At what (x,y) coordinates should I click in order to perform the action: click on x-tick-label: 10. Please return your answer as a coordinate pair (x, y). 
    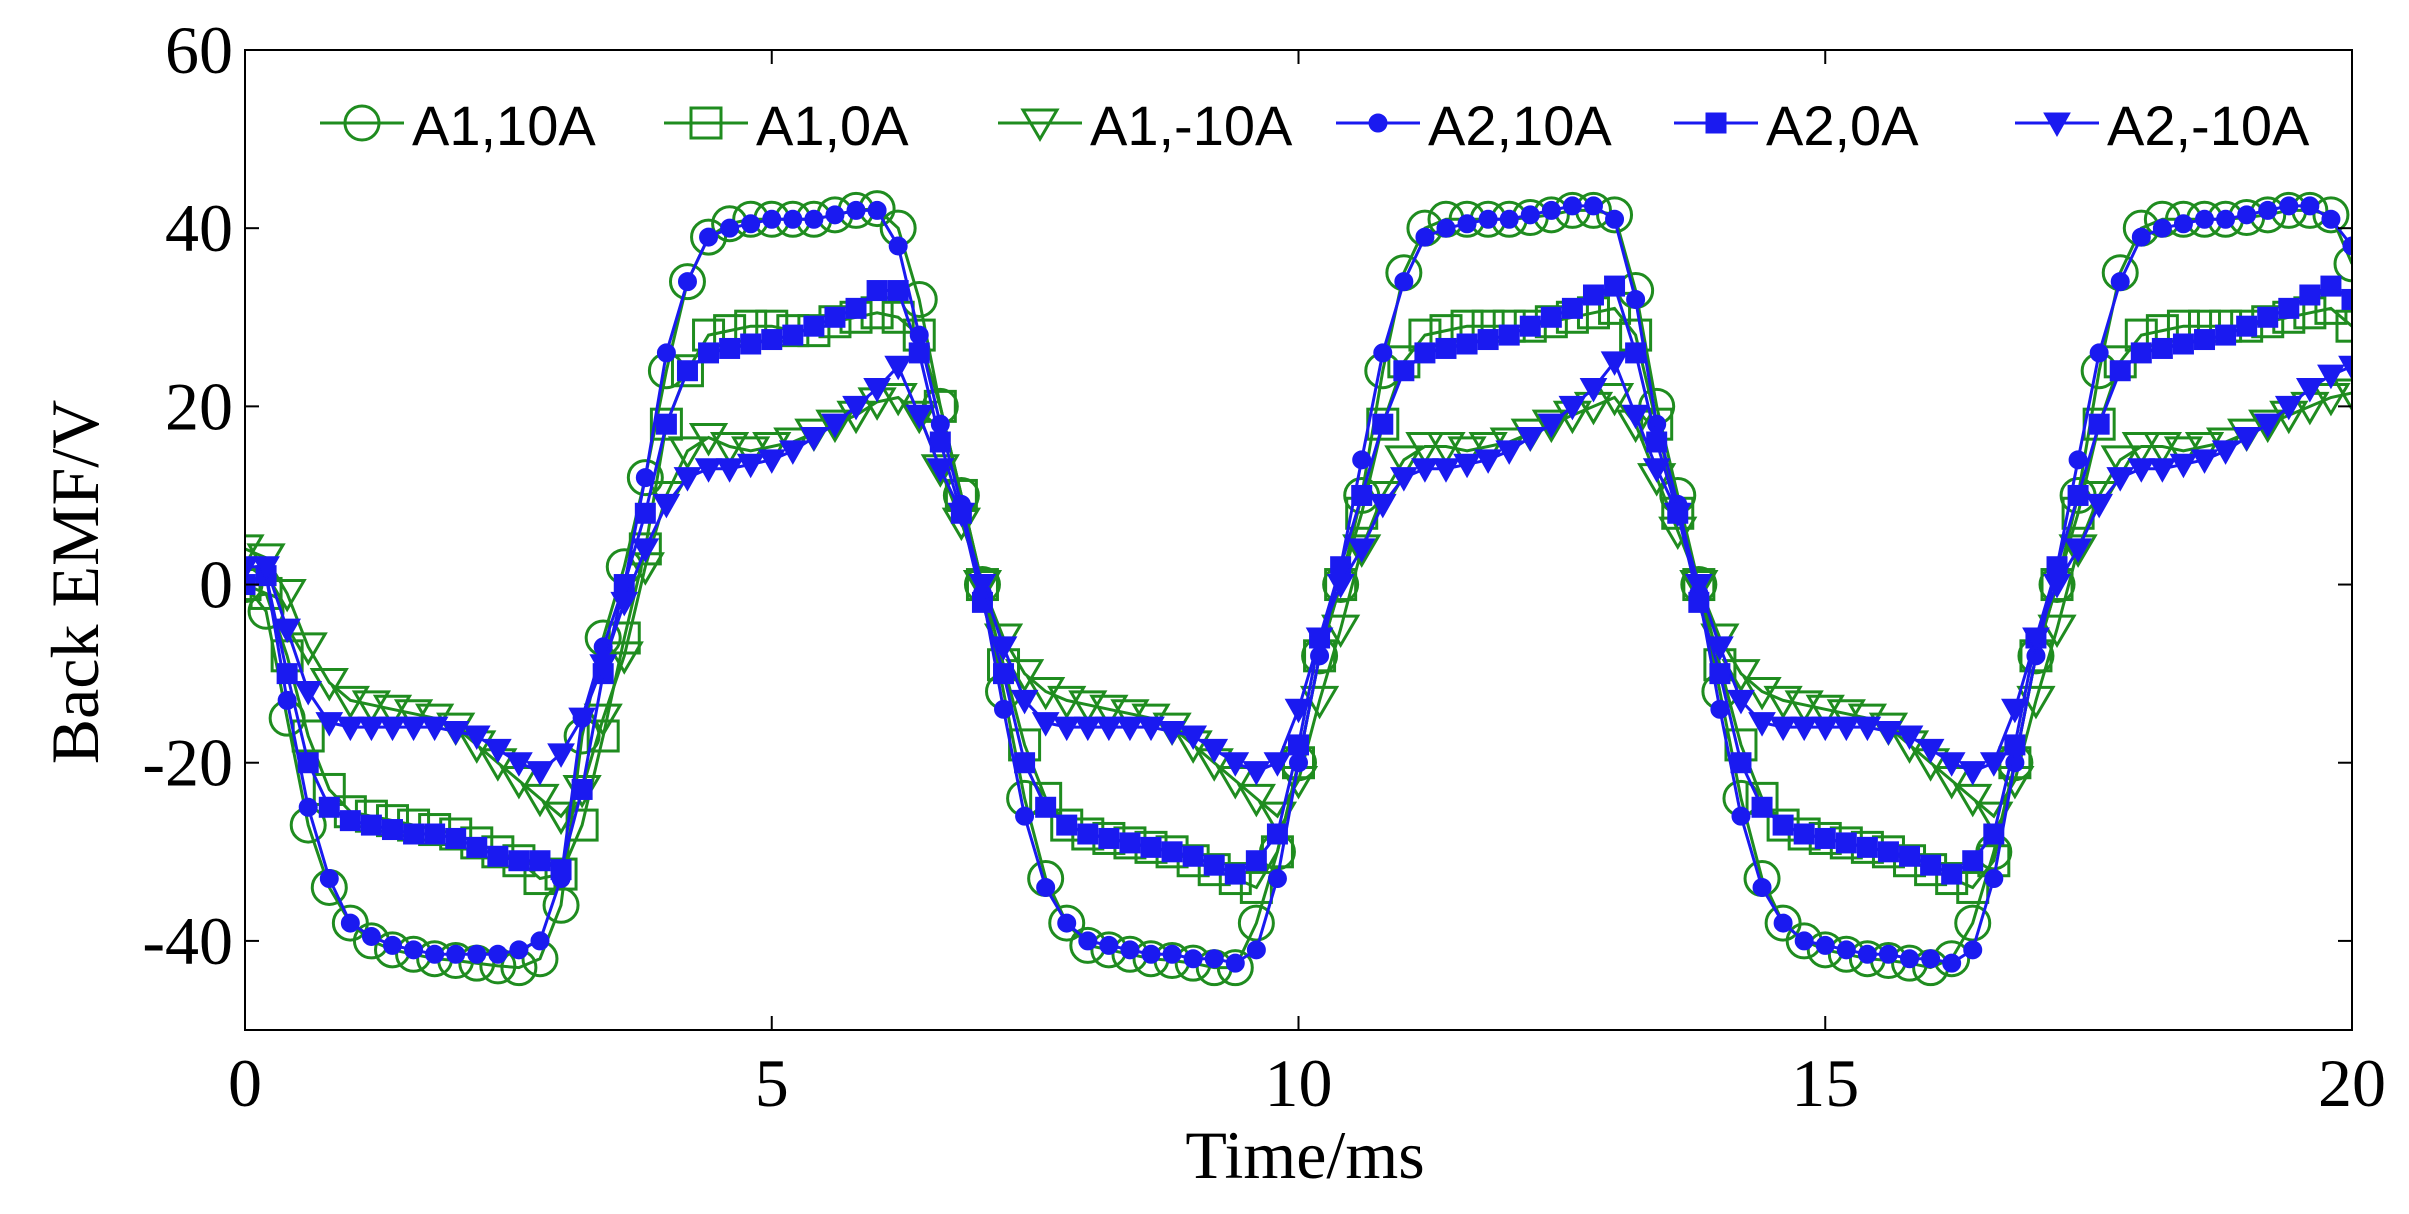
    Looking at the image, I should click on (1299, 1083).